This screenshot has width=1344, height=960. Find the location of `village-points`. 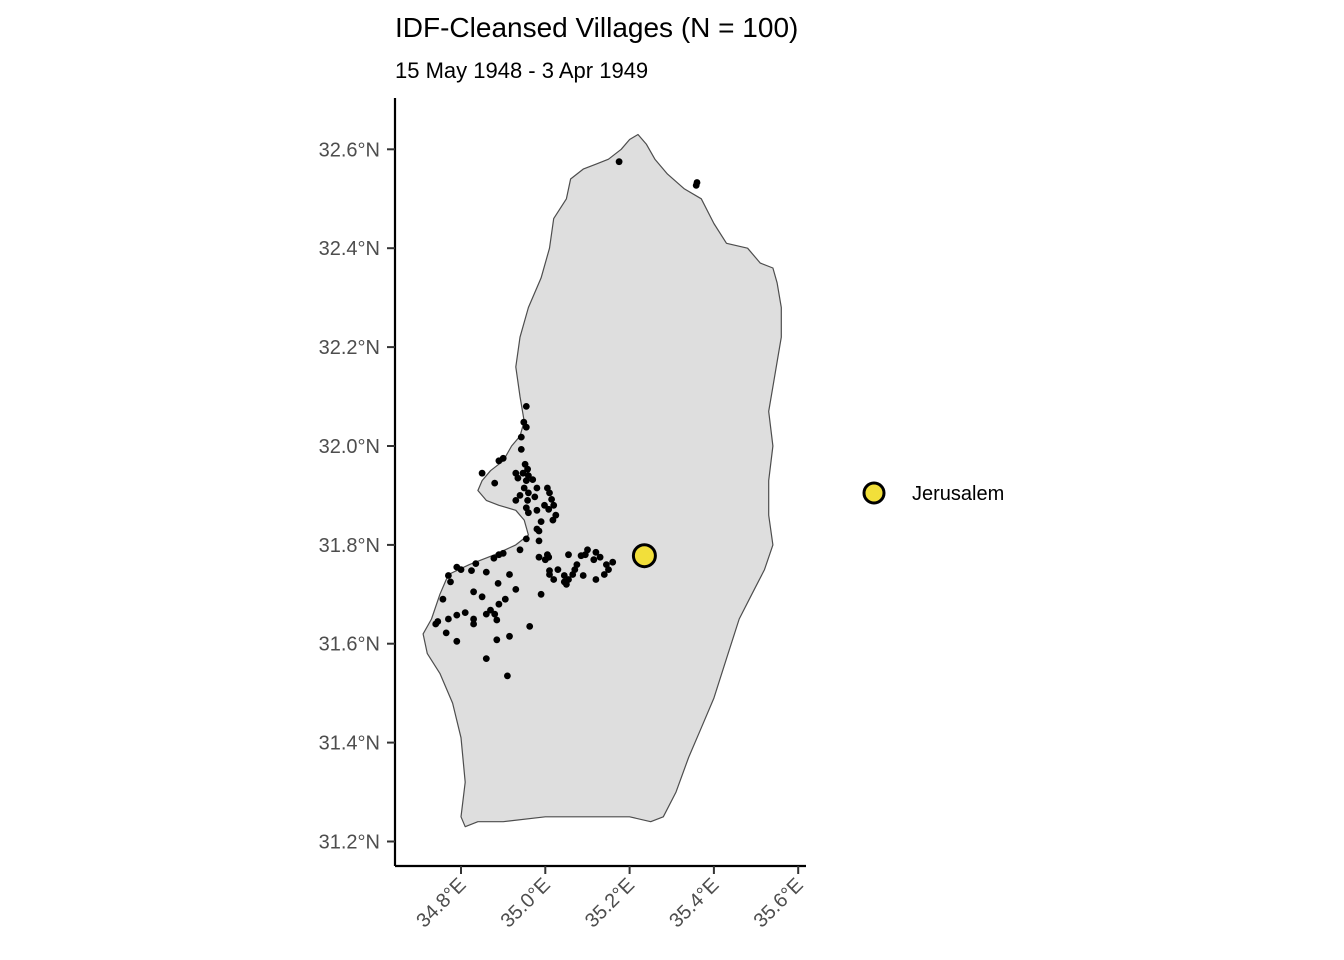

village-points is located at coordinates (566, 419).